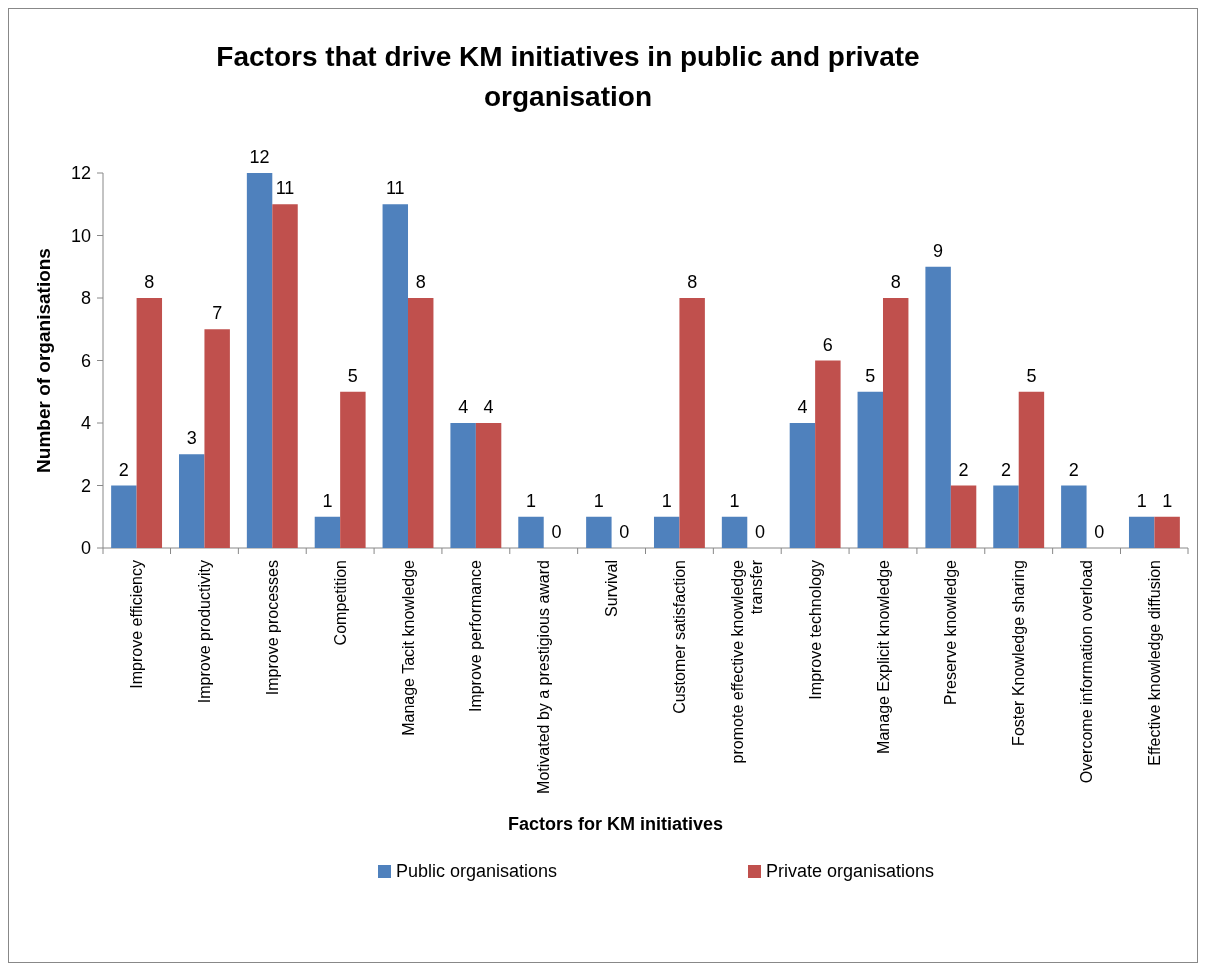  What do you see at coordinates (477, 871) in the screenshot?
I see `legend-label: Public organisations` at bounding box center [477, 871].